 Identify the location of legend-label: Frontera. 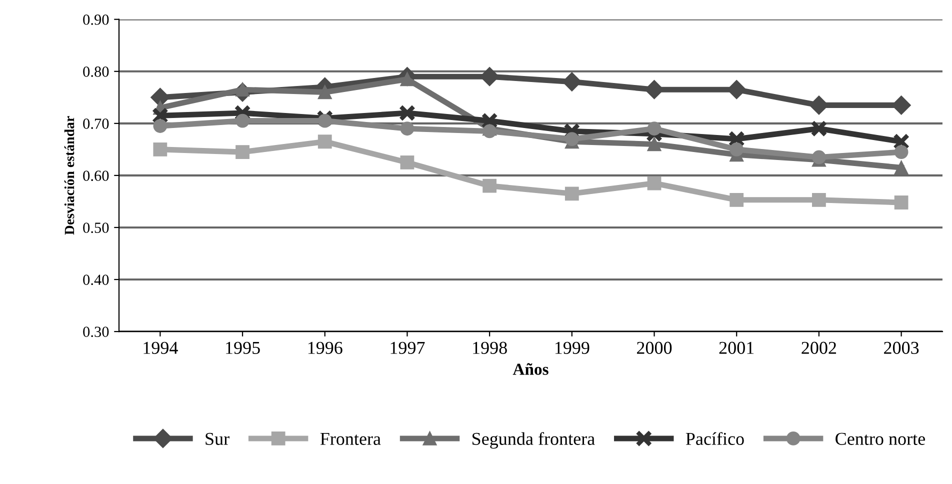
(350, 438).